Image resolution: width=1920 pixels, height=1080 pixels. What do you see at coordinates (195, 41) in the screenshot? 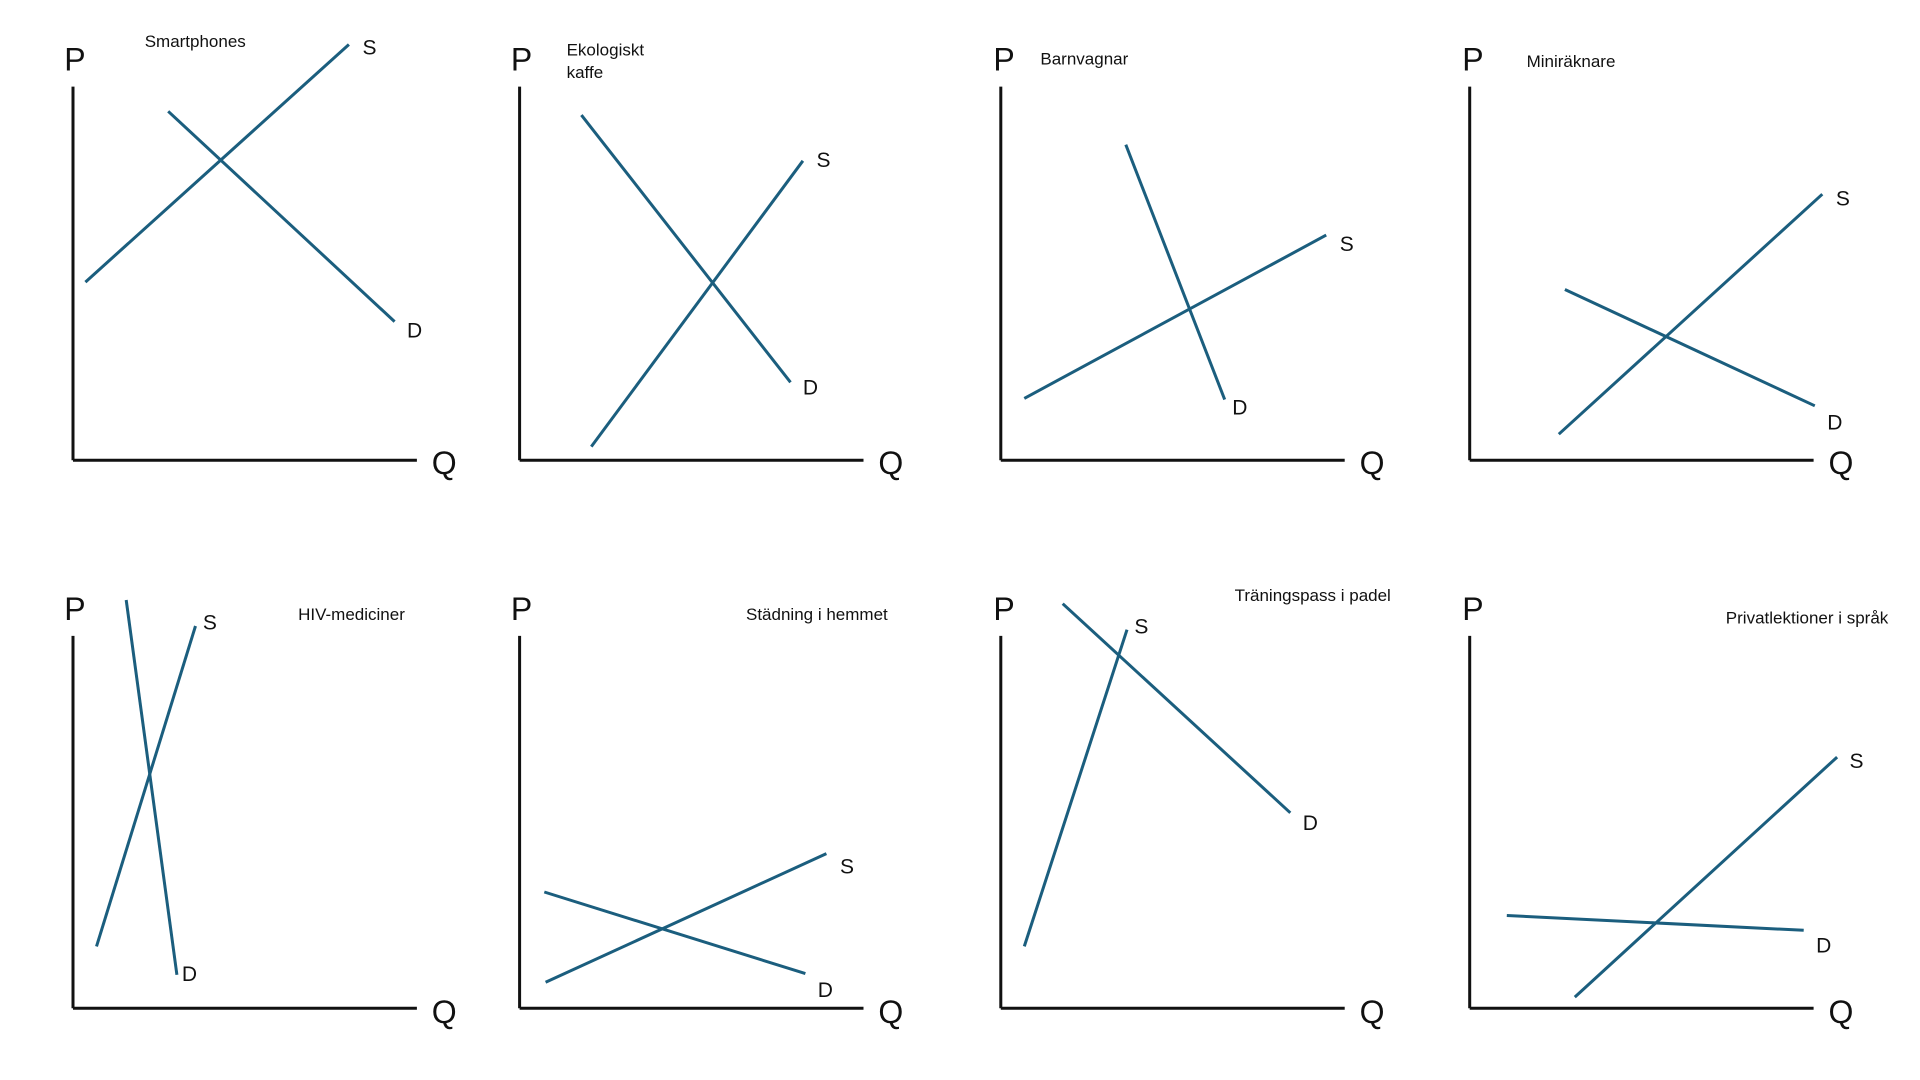
I see `diagram-title: Smartphones` at bounding box center [195, 41].